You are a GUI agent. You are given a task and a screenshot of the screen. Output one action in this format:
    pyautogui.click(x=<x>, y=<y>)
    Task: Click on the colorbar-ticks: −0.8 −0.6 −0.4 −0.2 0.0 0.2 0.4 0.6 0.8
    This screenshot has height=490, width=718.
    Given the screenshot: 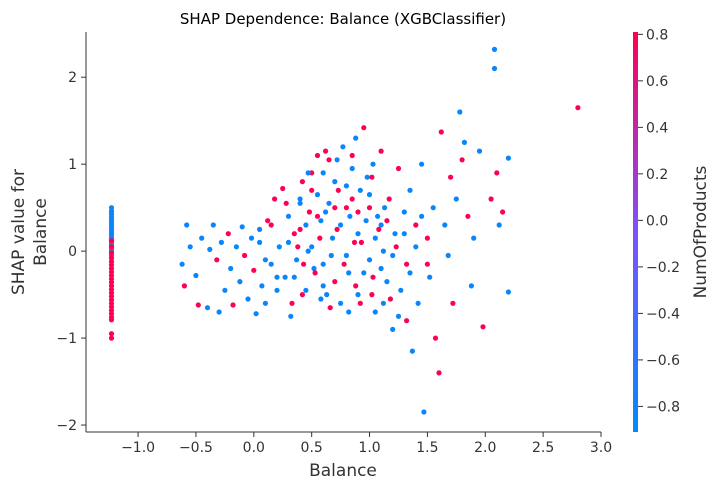 What is the action you would take?
    pyautogui.click(x=659, y=221)
    